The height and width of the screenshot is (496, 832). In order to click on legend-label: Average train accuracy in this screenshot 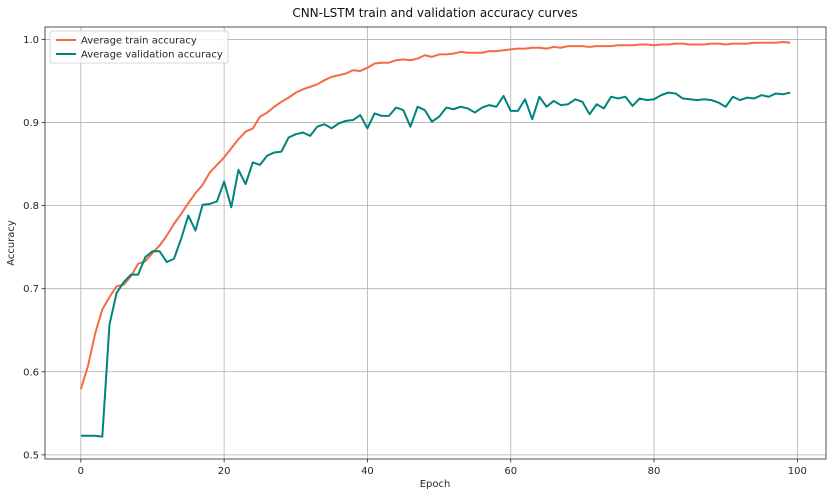, I will do `click(139, 41)`.